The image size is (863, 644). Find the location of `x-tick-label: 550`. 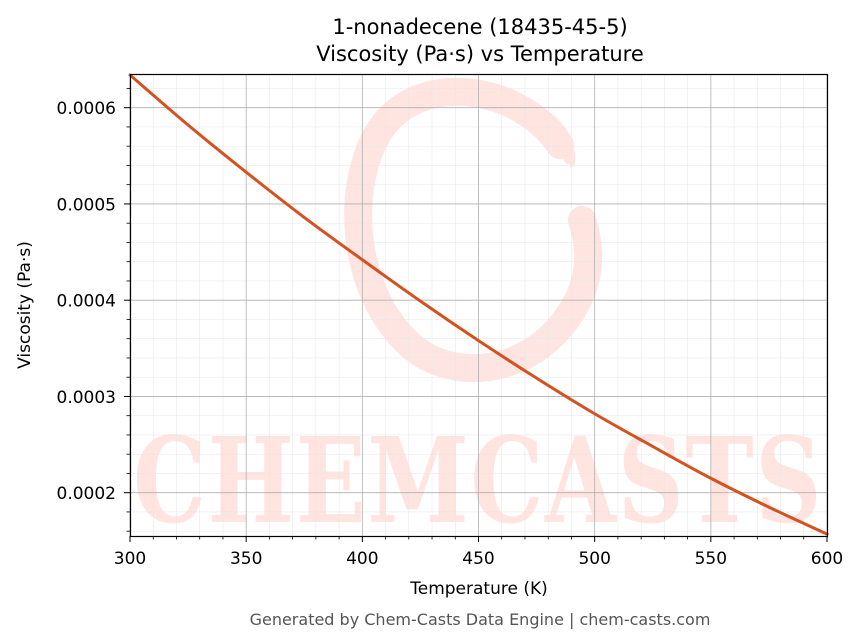

x-tick-label: 550 is located at coordinates (711, 559).